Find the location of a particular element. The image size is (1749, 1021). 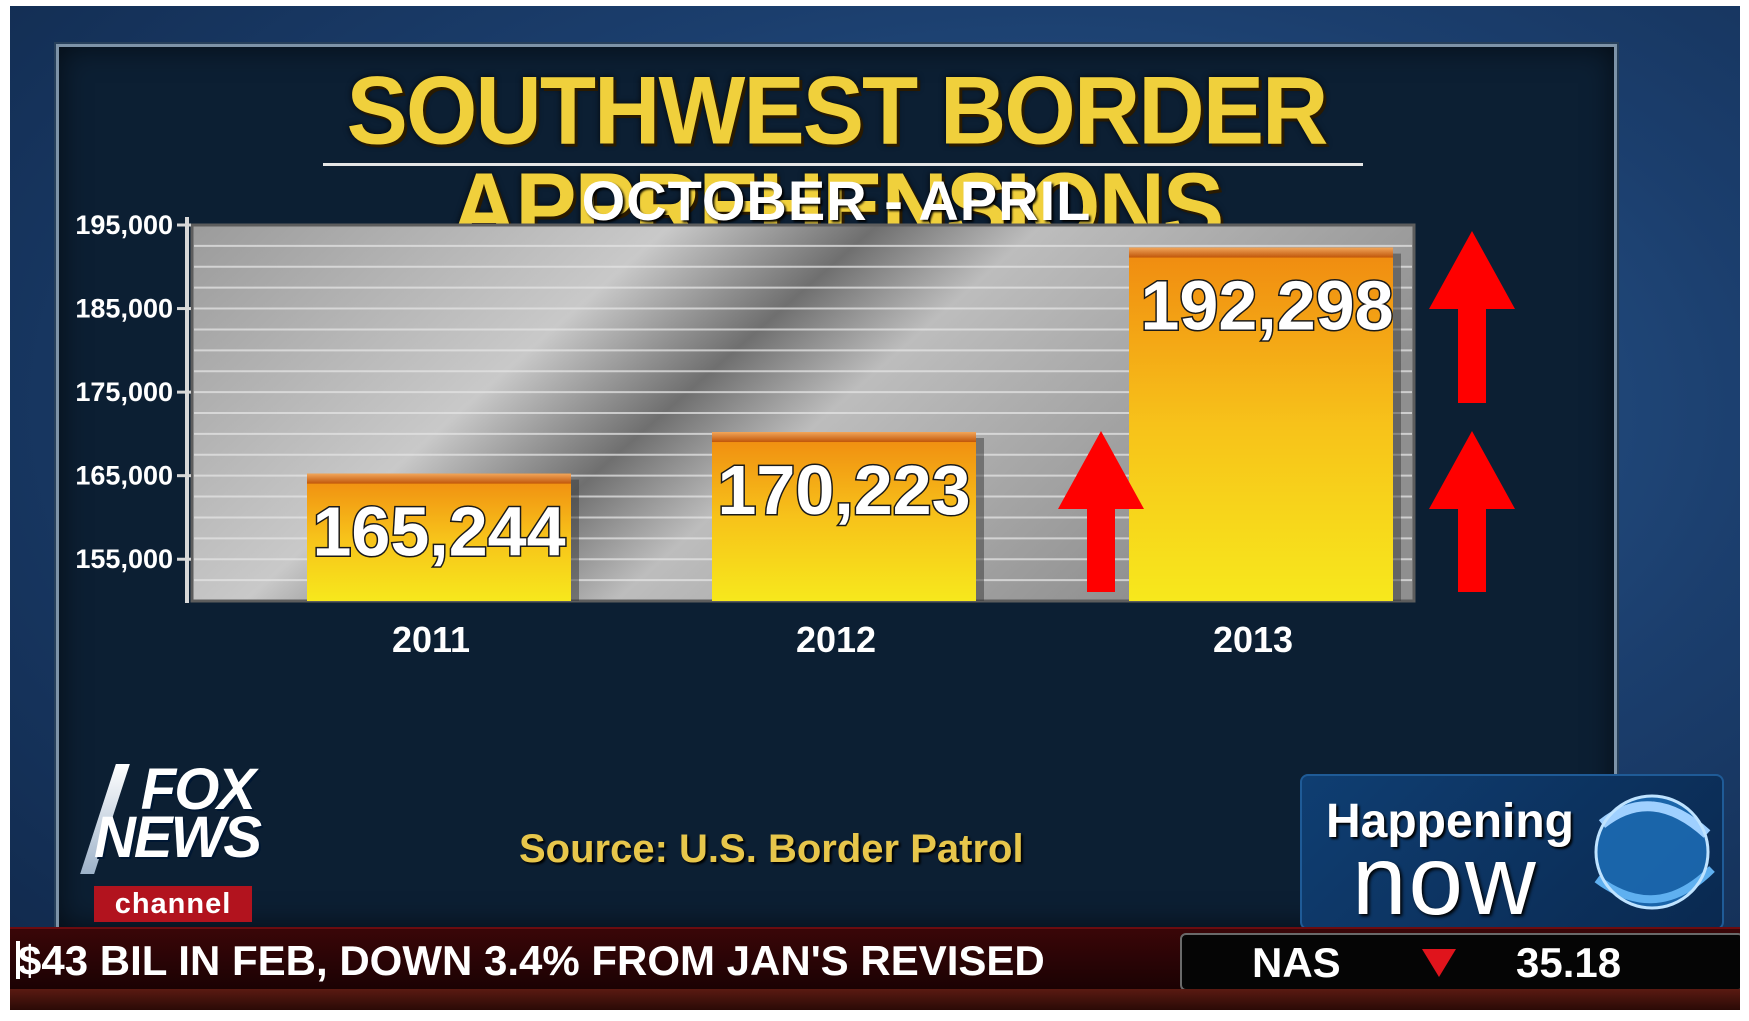

y-tick-label: 185,000 is located at coordinates (124, 309).